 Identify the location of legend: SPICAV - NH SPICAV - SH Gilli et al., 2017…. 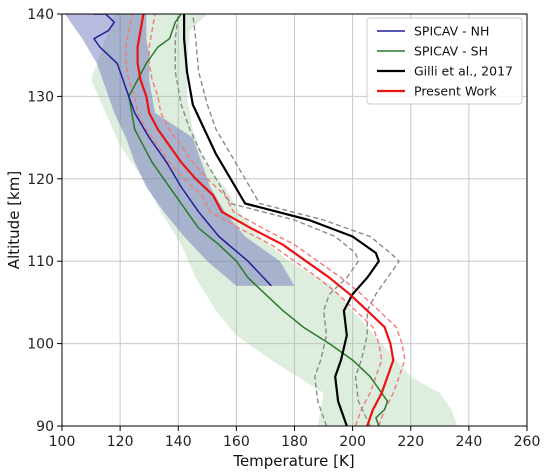
(444, 61).